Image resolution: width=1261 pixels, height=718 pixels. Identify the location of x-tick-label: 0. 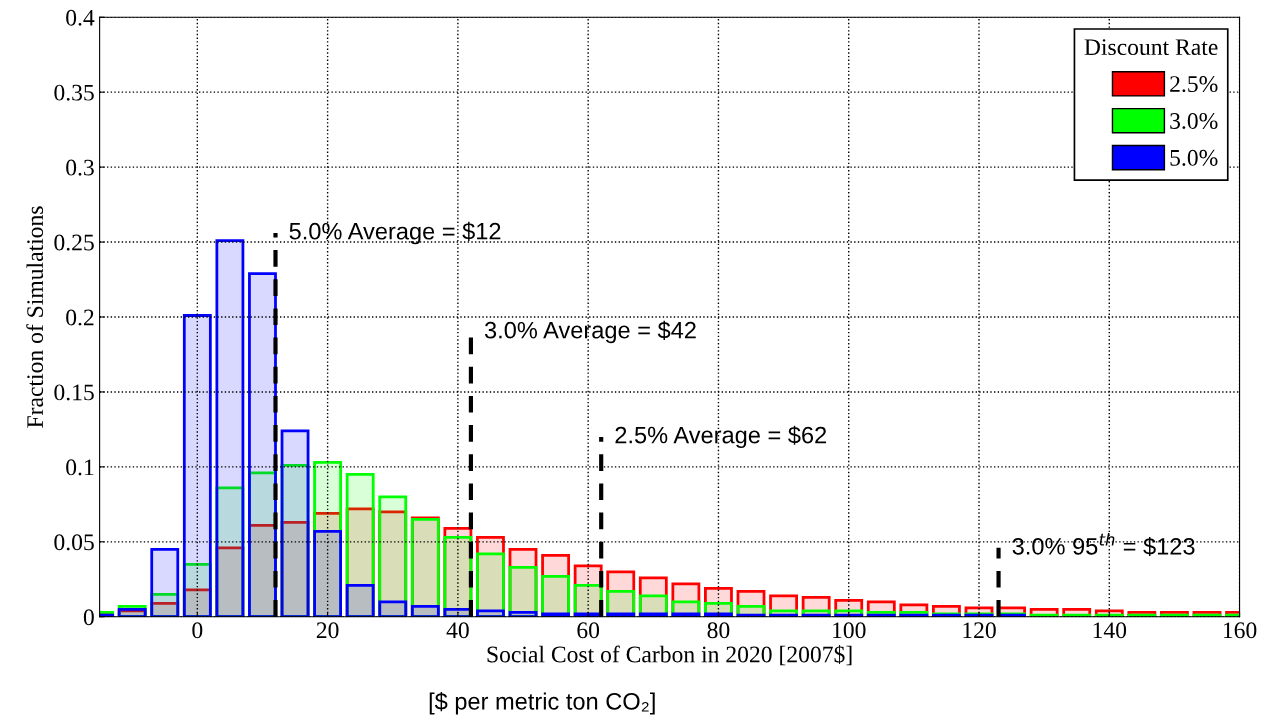
(197, 630).